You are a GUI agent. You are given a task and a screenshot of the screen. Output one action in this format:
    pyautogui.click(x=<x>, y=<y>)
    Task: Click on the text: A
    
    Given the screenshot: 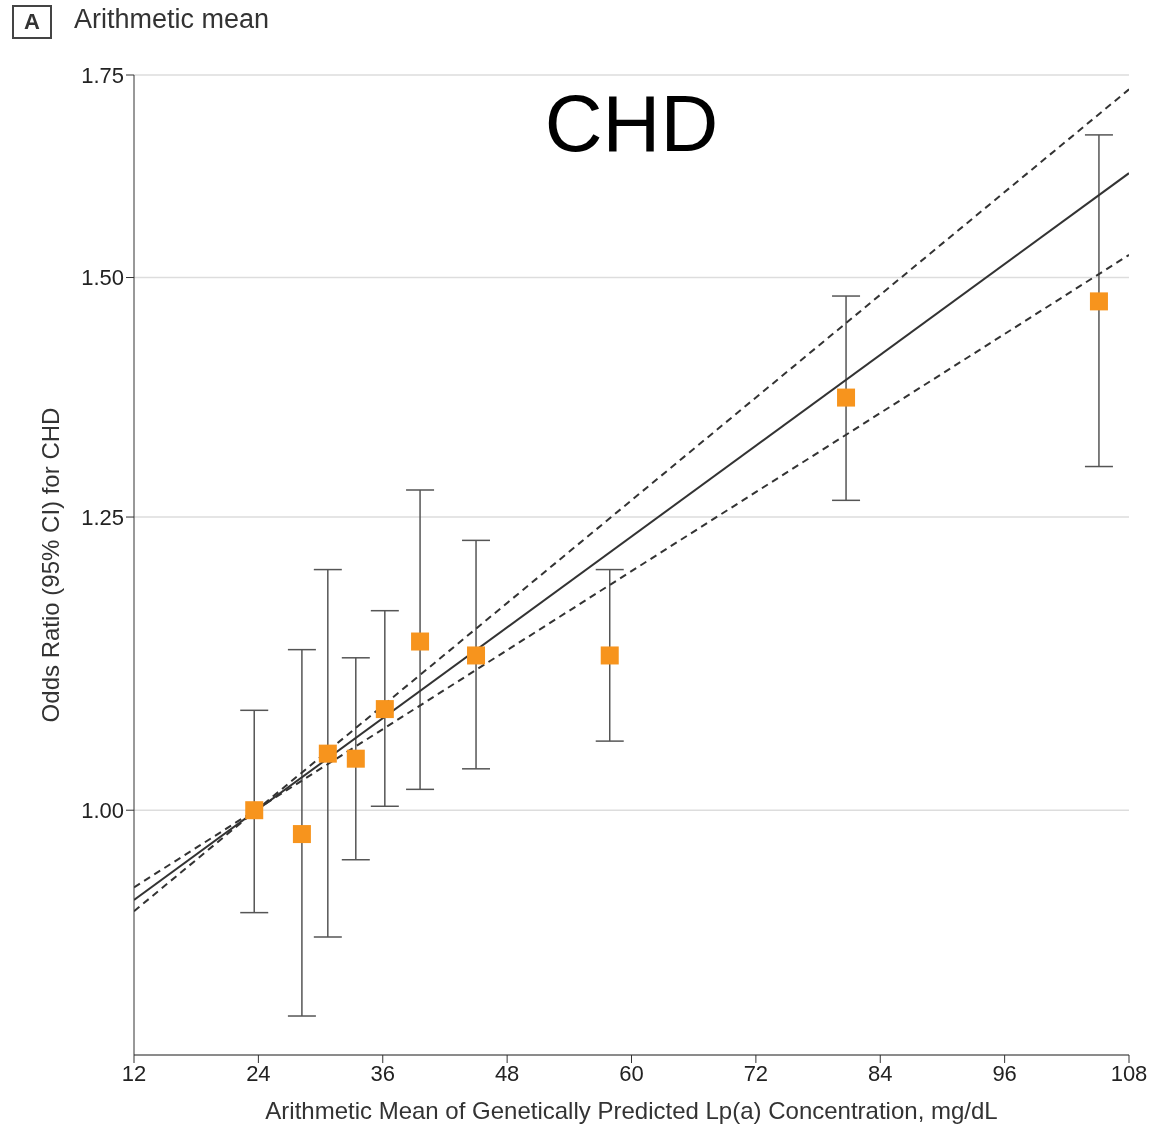 What is the action you would take?
    pyautogui.click(x=32, y=22)
    